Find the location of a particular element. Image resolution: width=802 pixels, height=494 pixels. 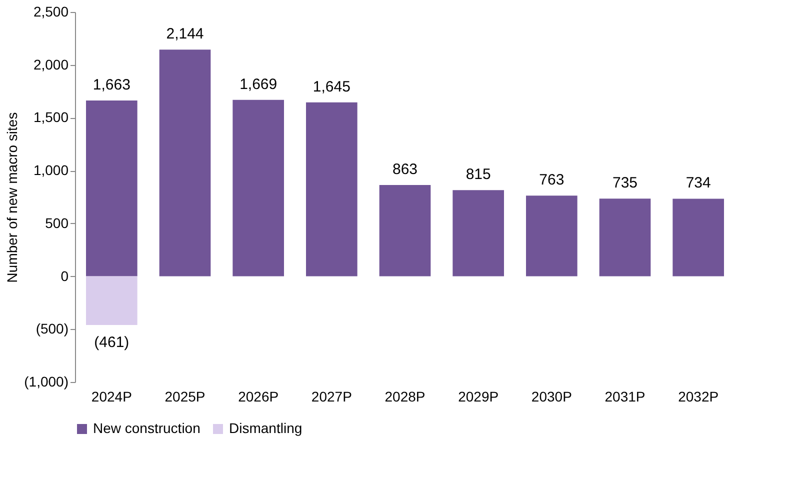

data-label: 735 is located at coordinates (625, 183).